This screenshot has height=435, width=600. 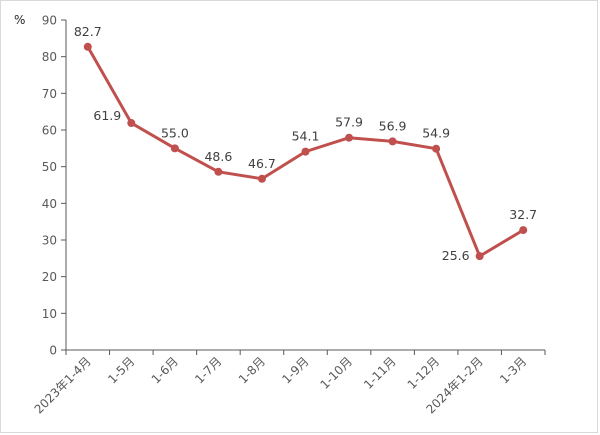 I want to click on y-tick-label: 10, so click(x=49, y=314).